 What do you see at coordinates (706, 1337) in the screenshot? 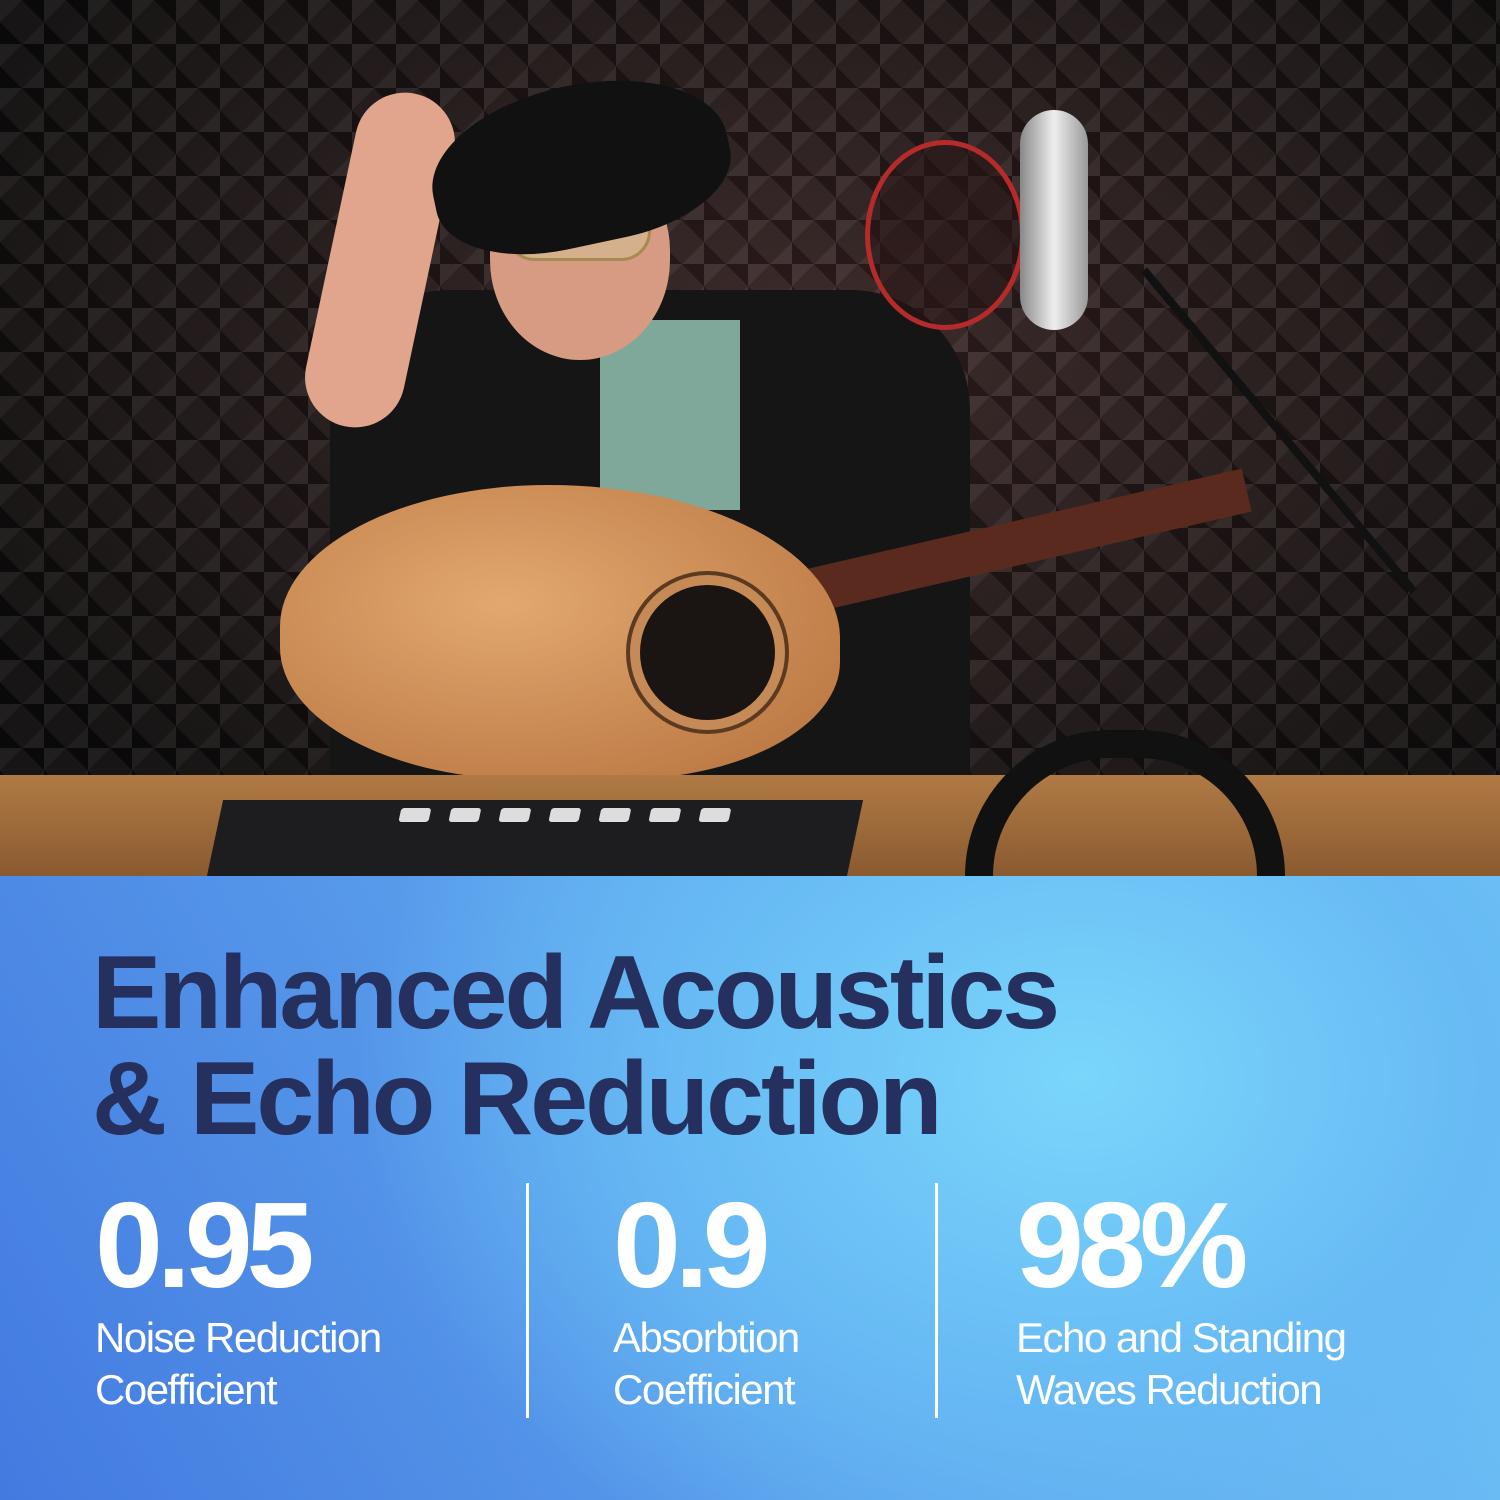
I see `stat-label-line-1: Absorbtion` at bounding box center [706, 1337].